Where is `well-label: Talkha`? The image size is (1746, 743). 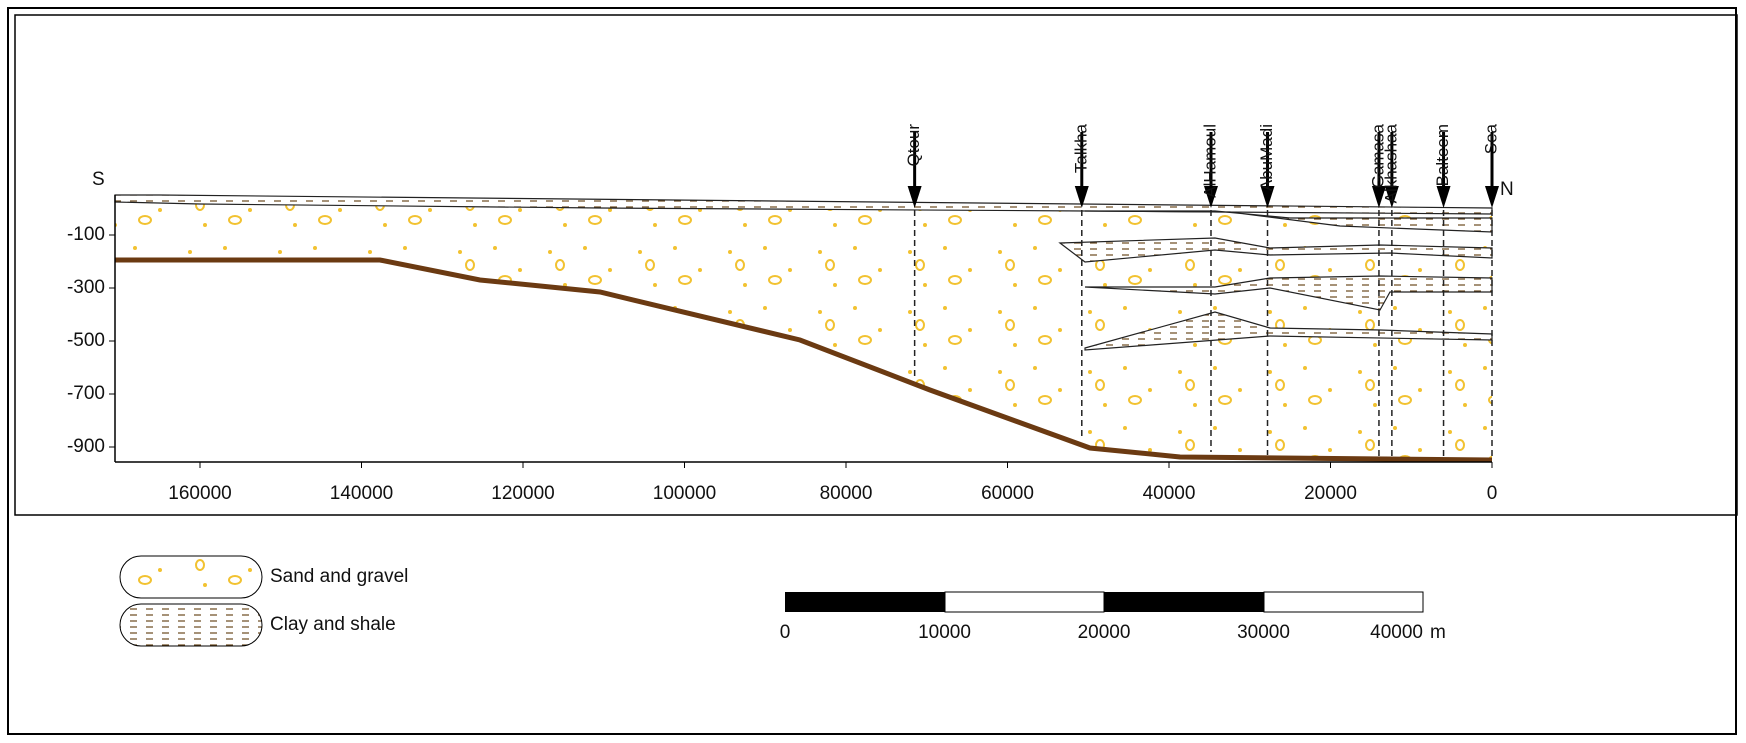 well-label: Talkha is located at coordinates (1080, 148).